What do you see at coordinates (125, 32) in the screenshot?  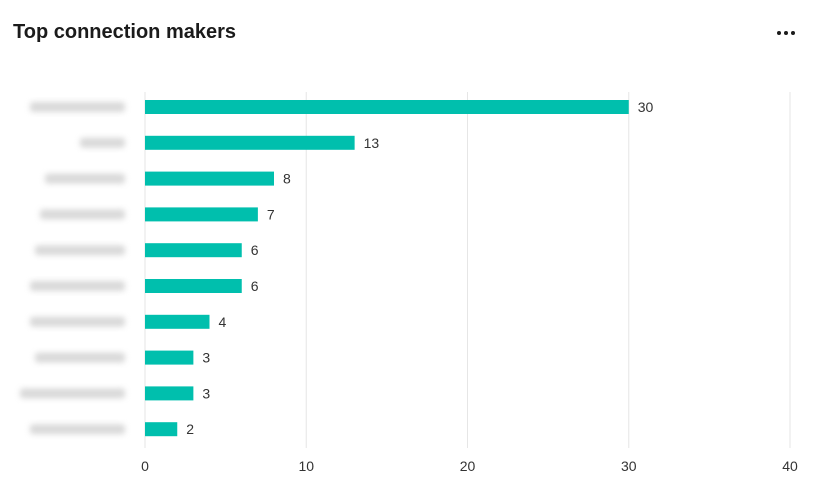 I see `card-title: Top connection makers` at bounding box center [125, 32].